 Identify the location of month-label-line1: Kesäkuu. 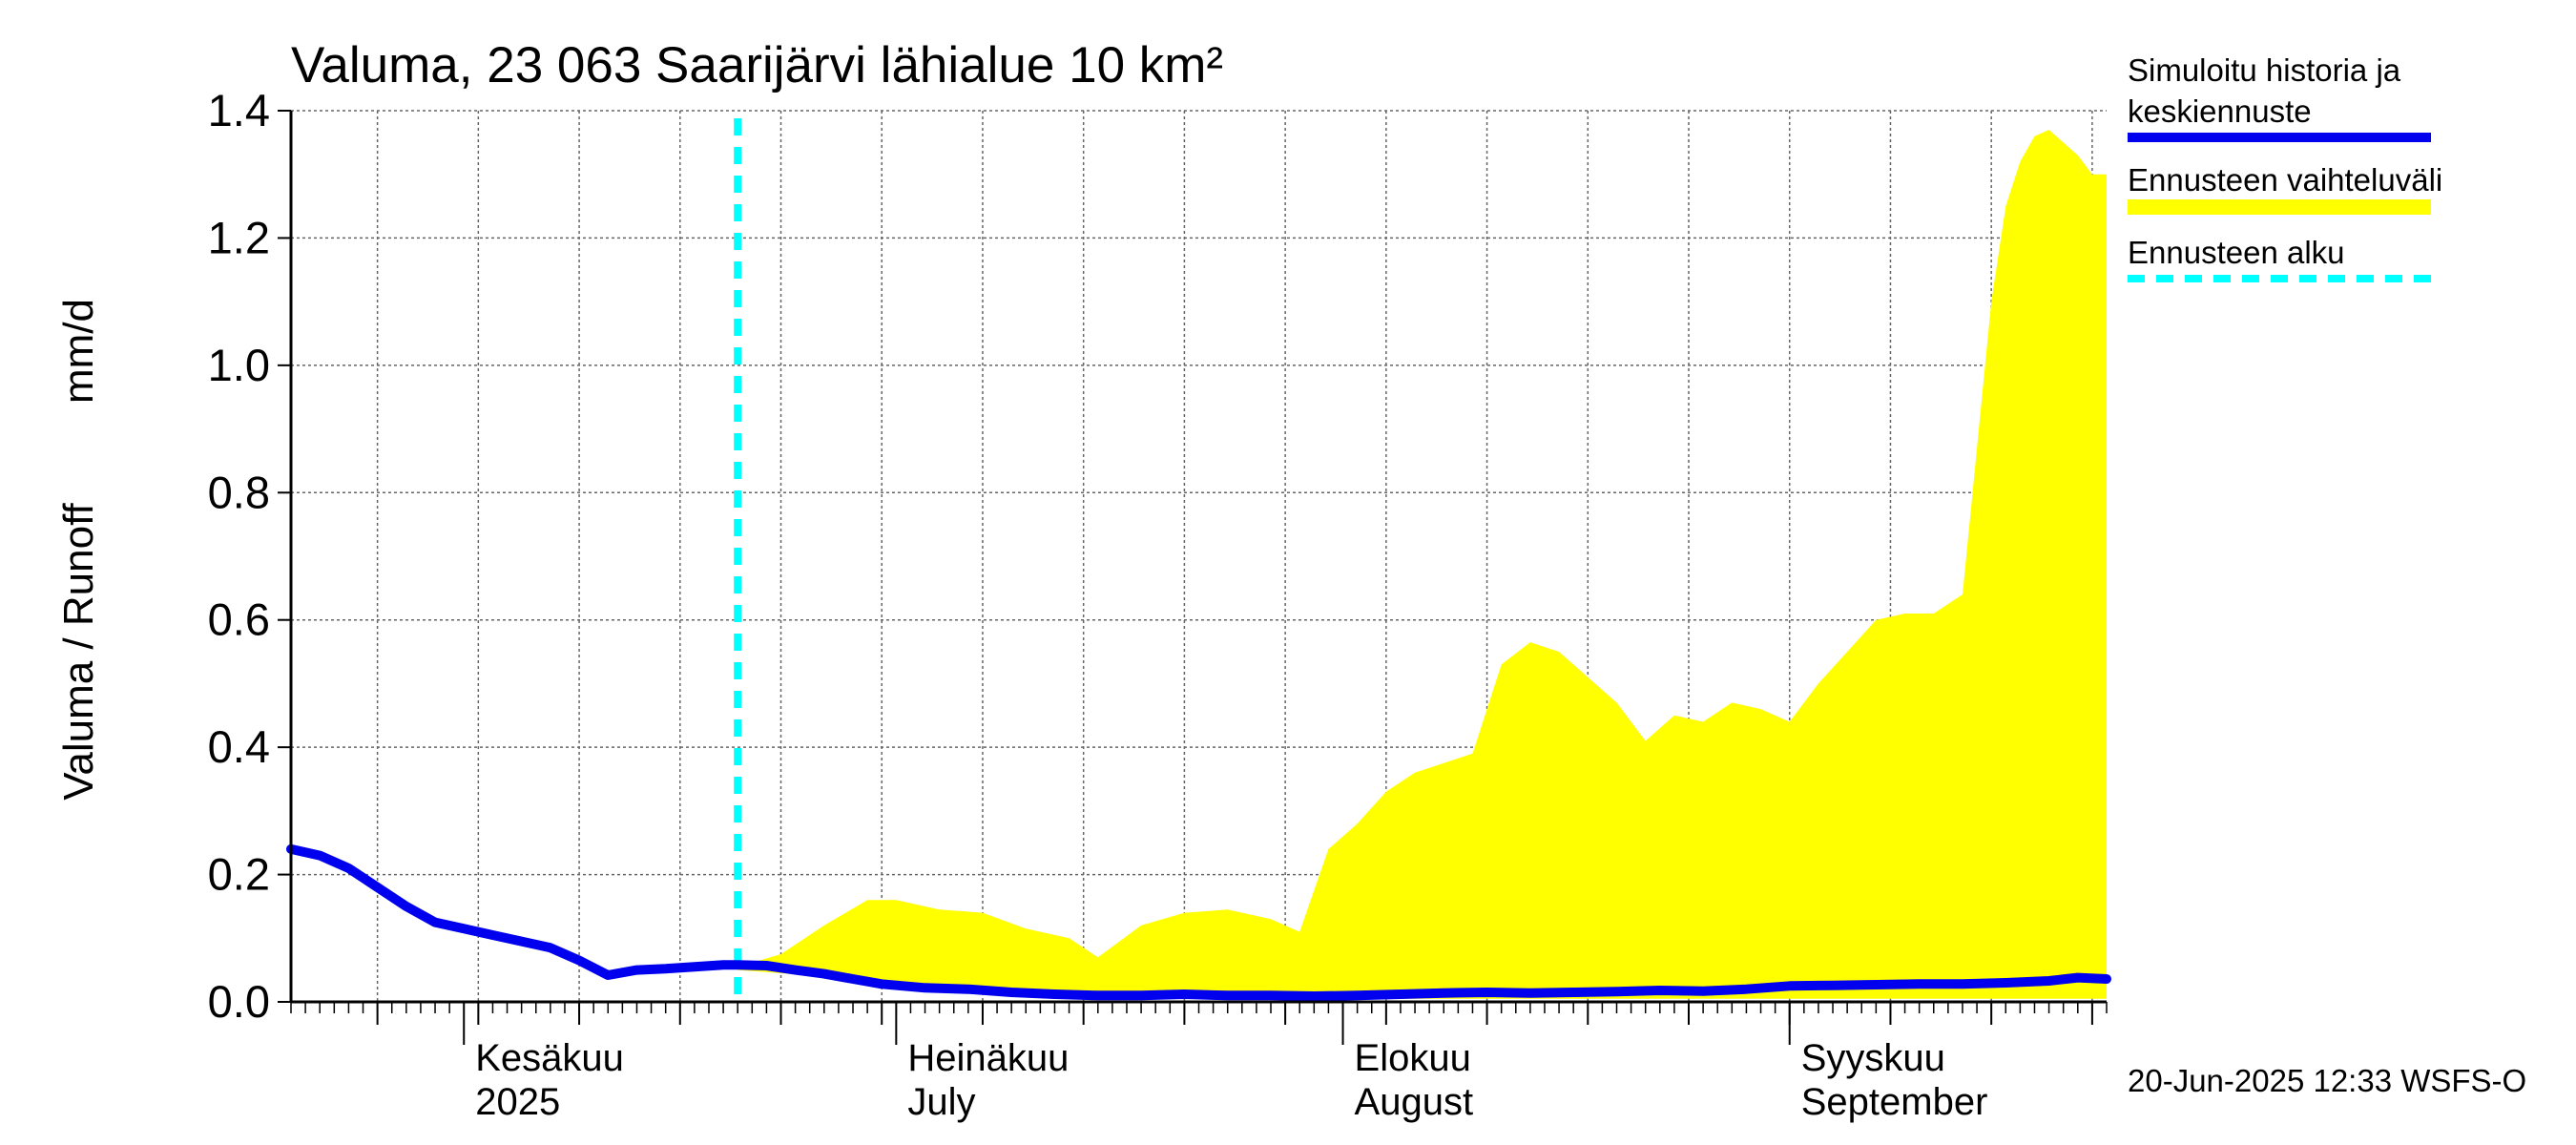
(549, 1058).